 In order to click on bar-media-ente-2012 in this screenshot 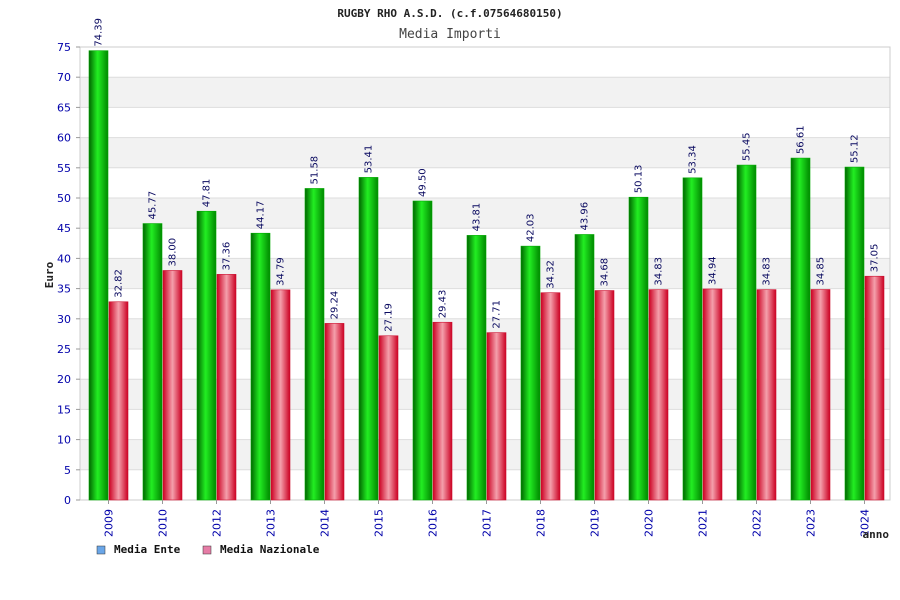, I will do `click(206, 355)`.